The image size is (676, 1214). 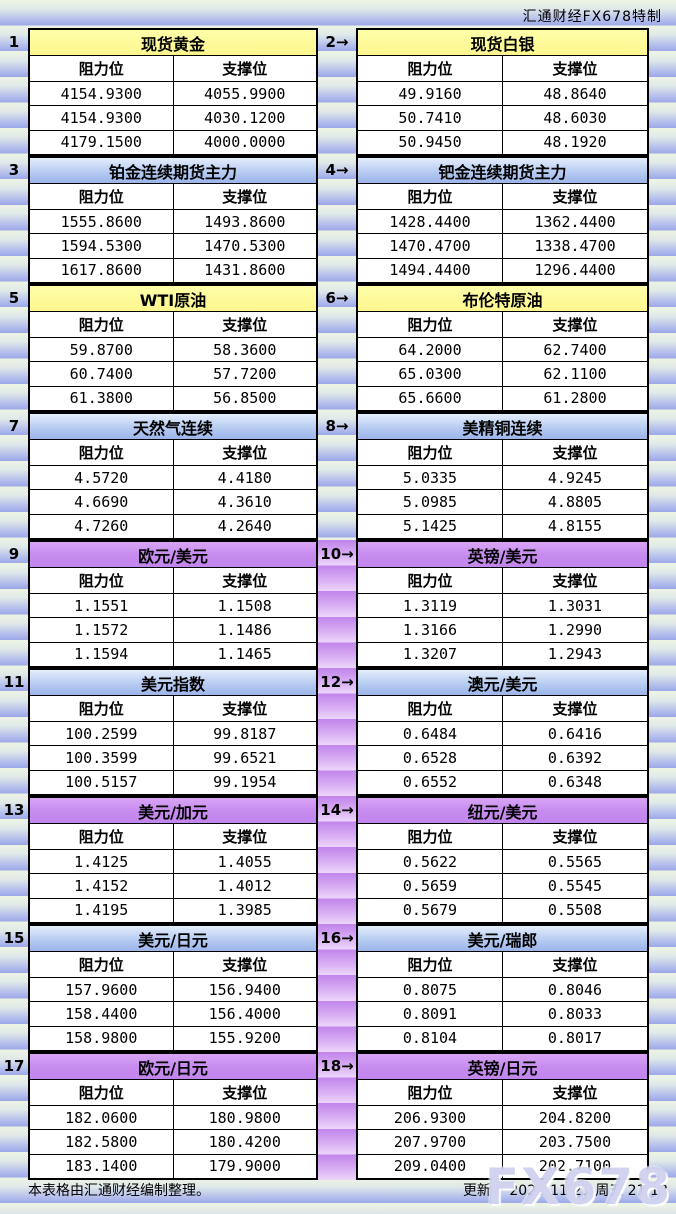 I want to click on support-value: 4.3610, so click(x=244, y=501).